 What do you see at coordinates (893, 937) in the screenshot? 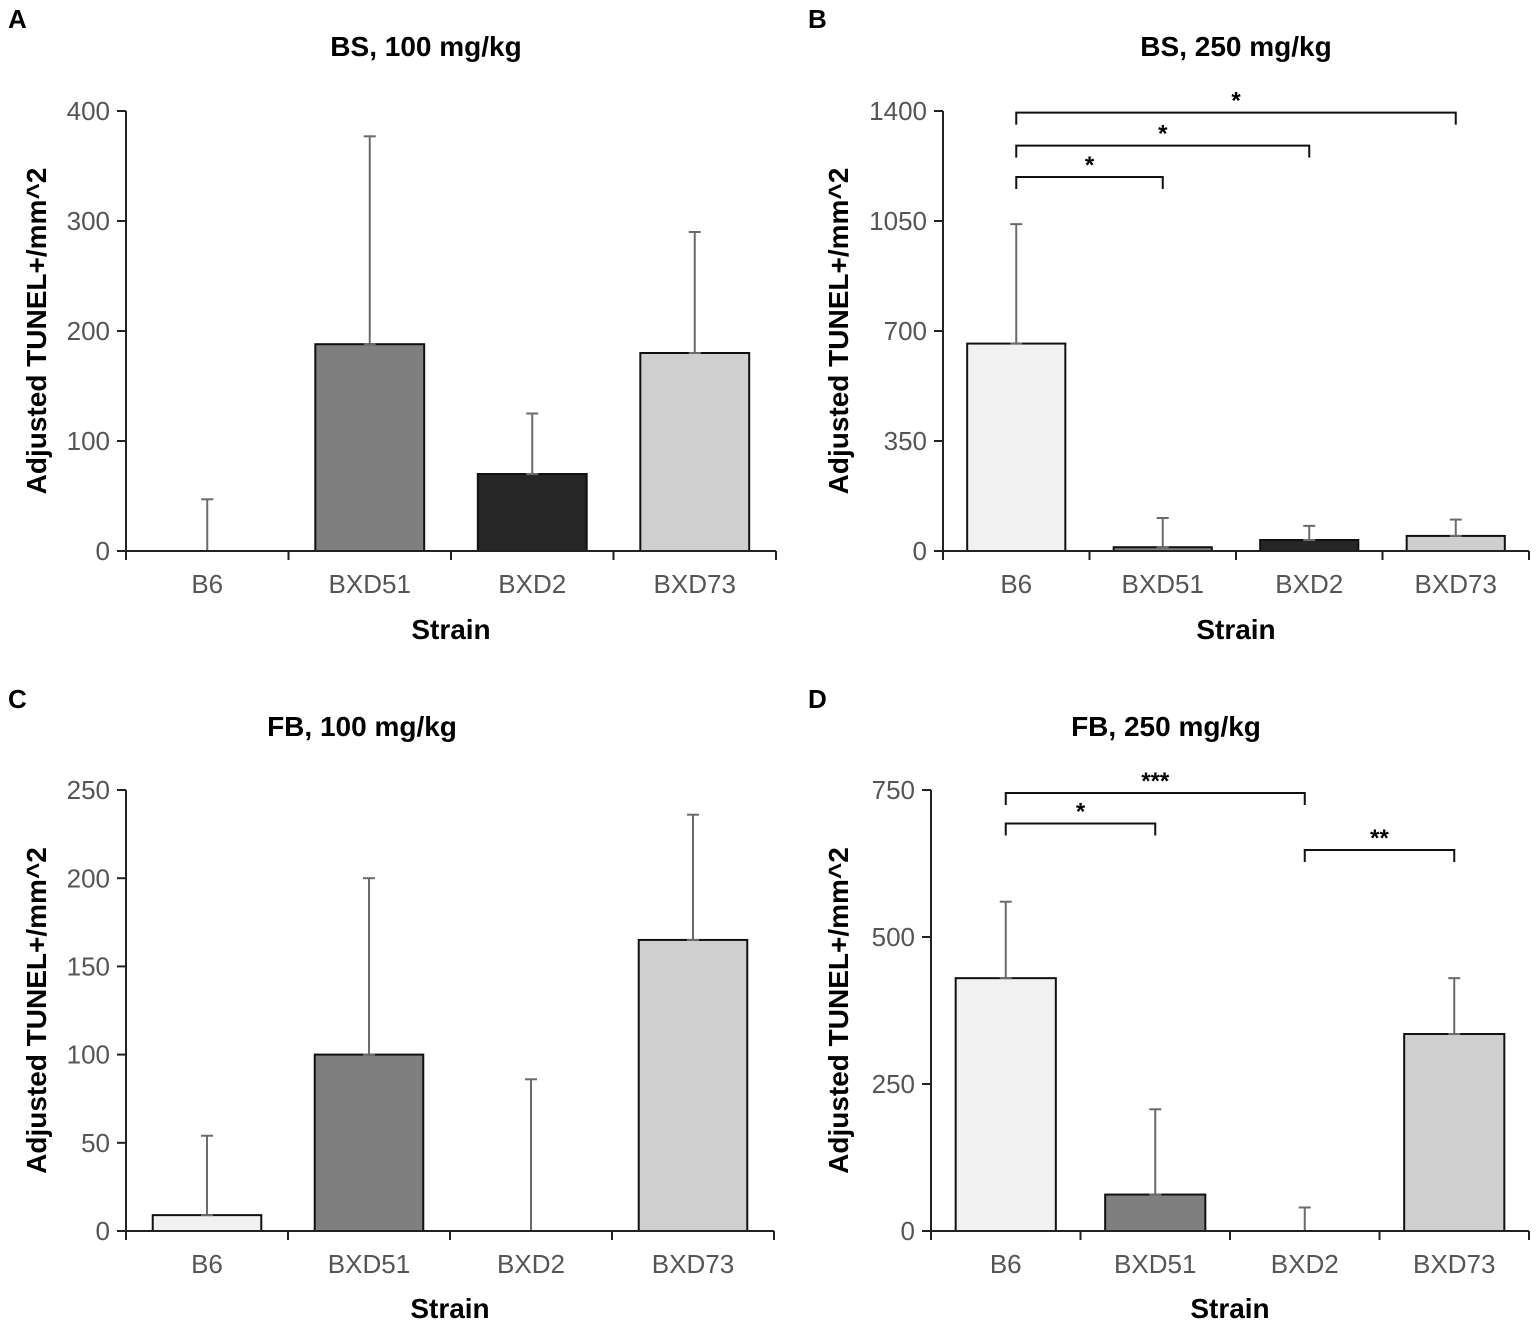
I see `y-tick-label: 500` at bounding box center [893, 937].